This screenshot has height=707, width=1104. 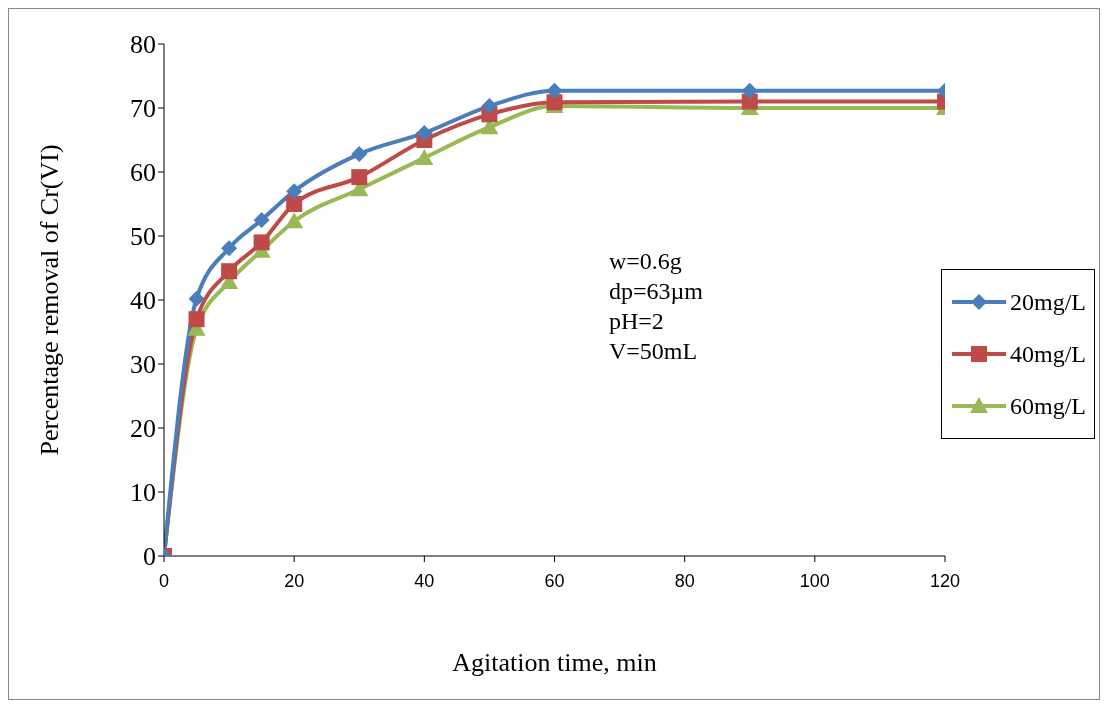 I want to click on y-tick-label: 60, so click(x=143, y=173).